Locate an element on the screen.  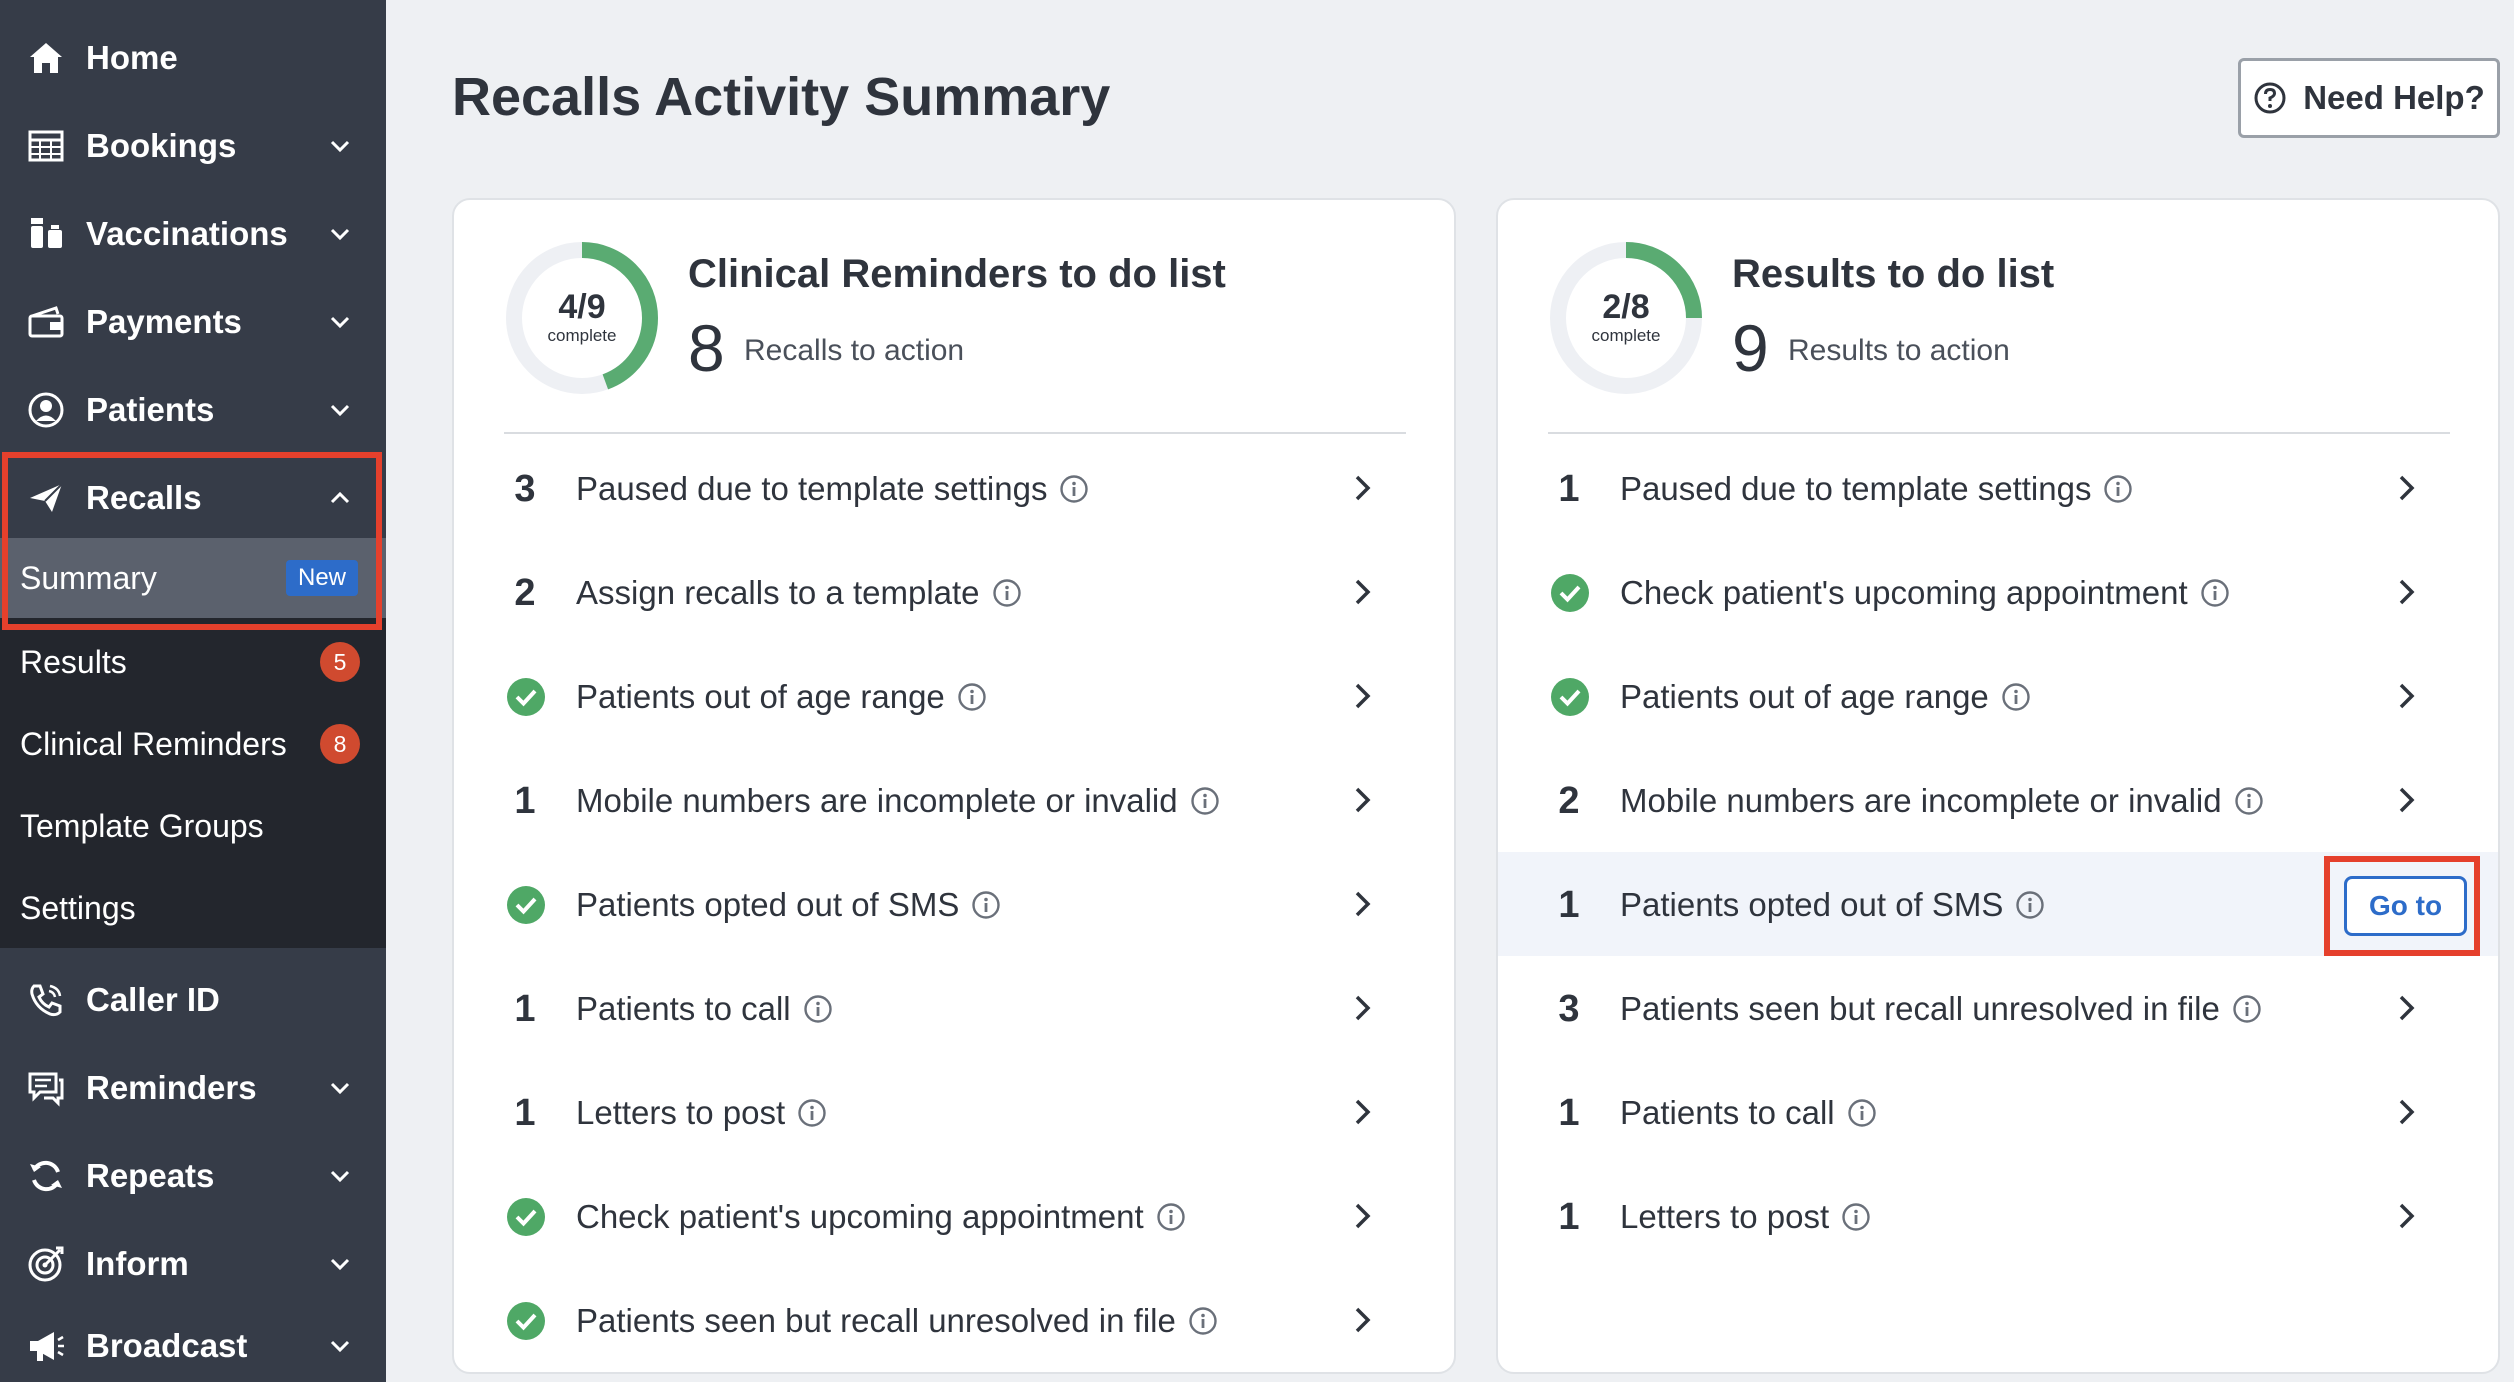
row-label: Paused due to template settings is located at coordinates (1876, 489).